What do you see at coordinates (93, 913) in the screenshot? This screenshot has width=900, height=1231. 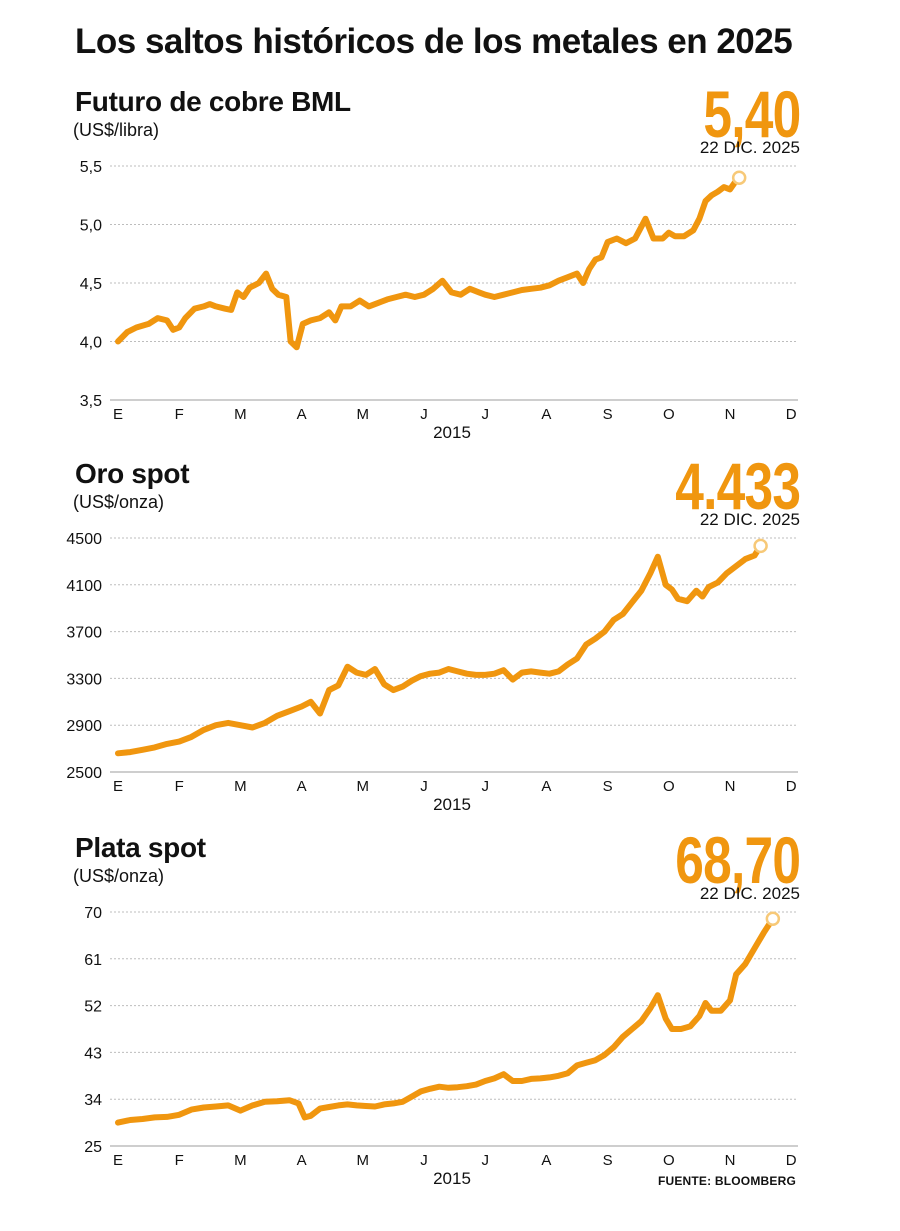 I see `y-tick-label: 70` at bounding box center [93, 913].